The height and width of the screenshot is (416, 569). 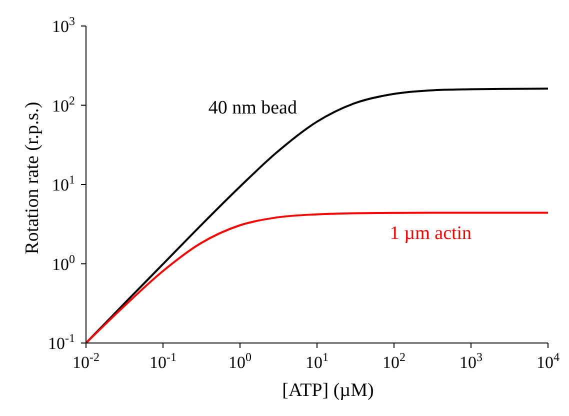 What do you see at coordinates (63, 183) in the screenshot?
I see `y-tick-label: 10$^{1}$` at bounding box center [63, 183].